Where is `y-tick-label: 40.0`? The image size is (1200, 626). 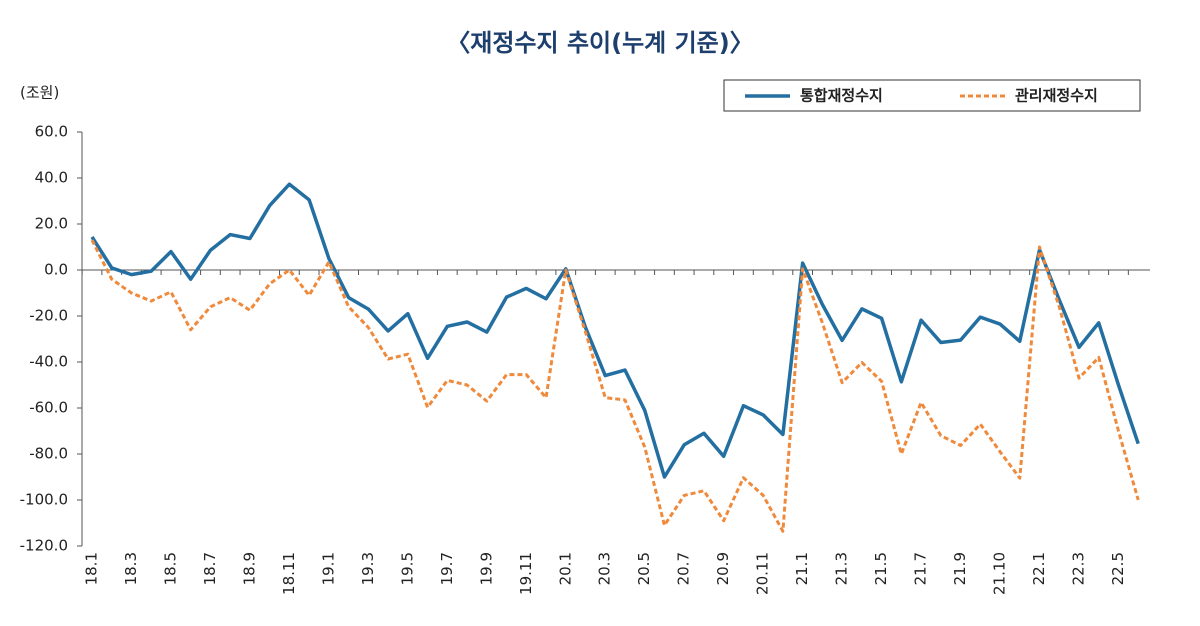 y-tick-label: 40.0 is located at coordinates (51, 178).